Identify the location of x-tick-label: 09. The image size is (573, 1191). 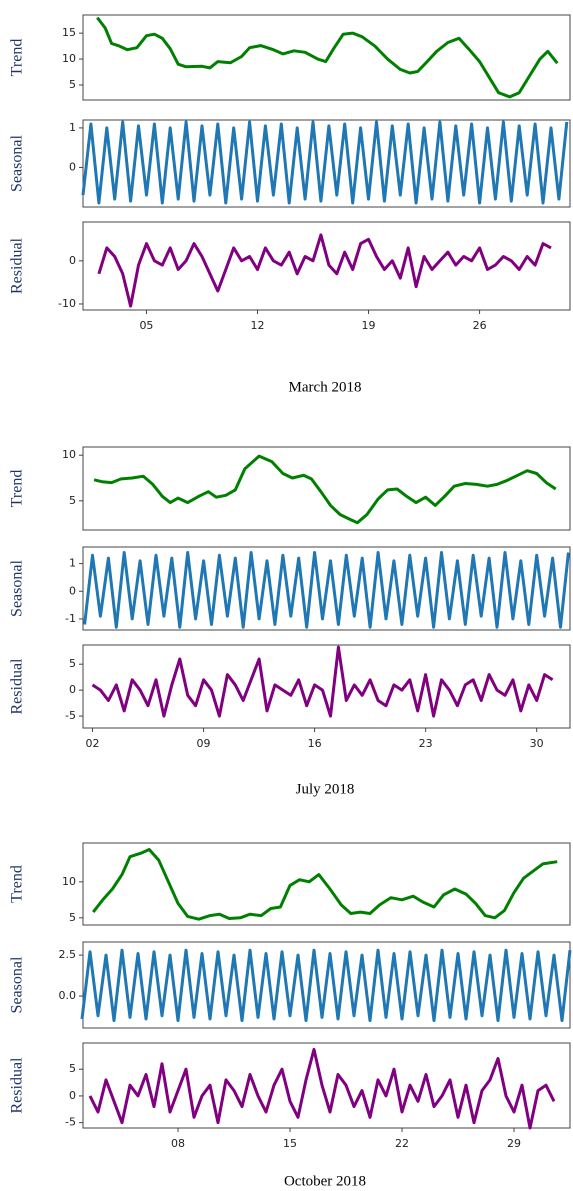
(204, 743).